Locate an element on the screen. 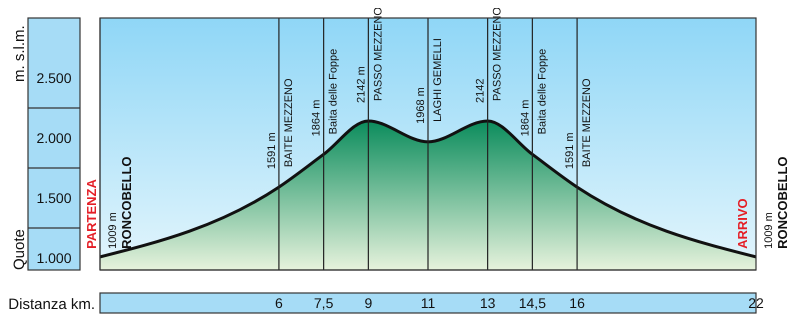 This screenshot has width=800, height=336. x-tick-label: 9 is located at coordinates (368, 303).